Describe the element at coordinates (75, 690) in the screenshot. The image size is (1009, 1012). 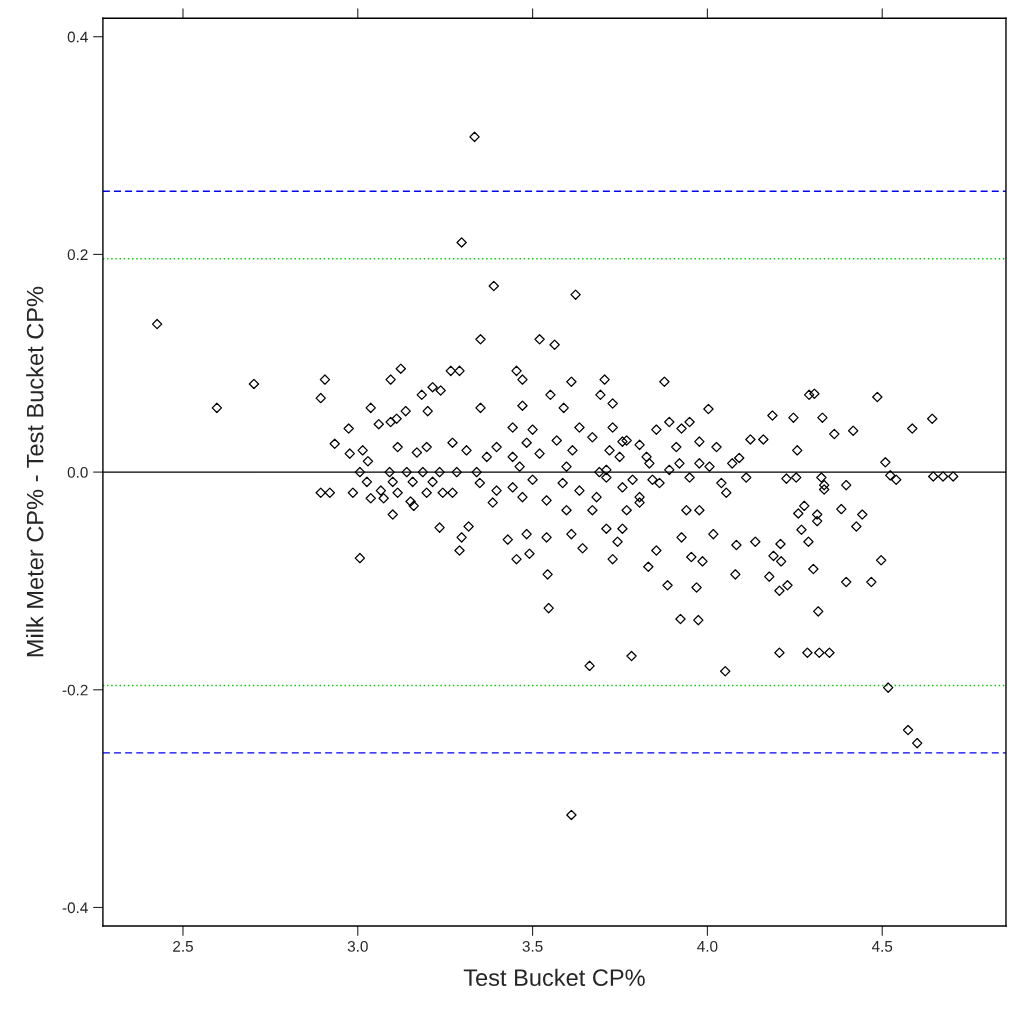
I see `y-tick-label: -0.2` at that location.